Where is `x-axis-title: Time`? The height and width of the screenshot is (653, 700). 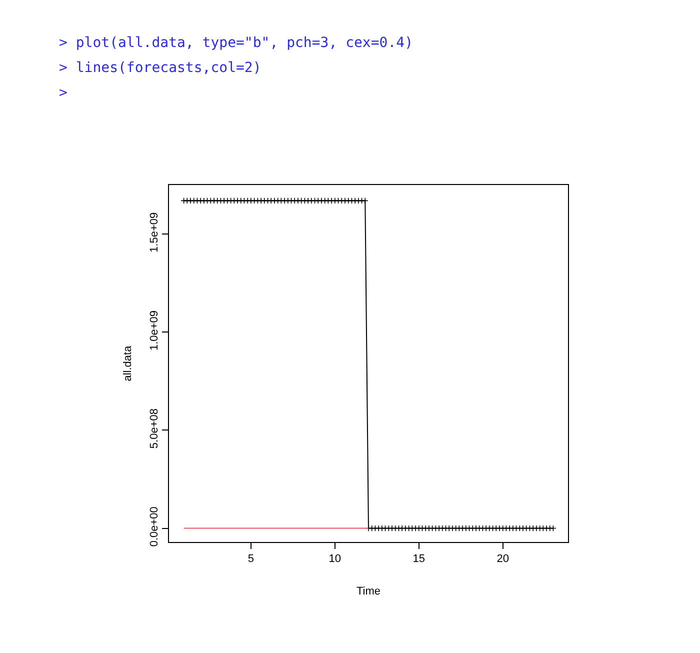
x-axis-title: Time is located at coordinates (368, 591).